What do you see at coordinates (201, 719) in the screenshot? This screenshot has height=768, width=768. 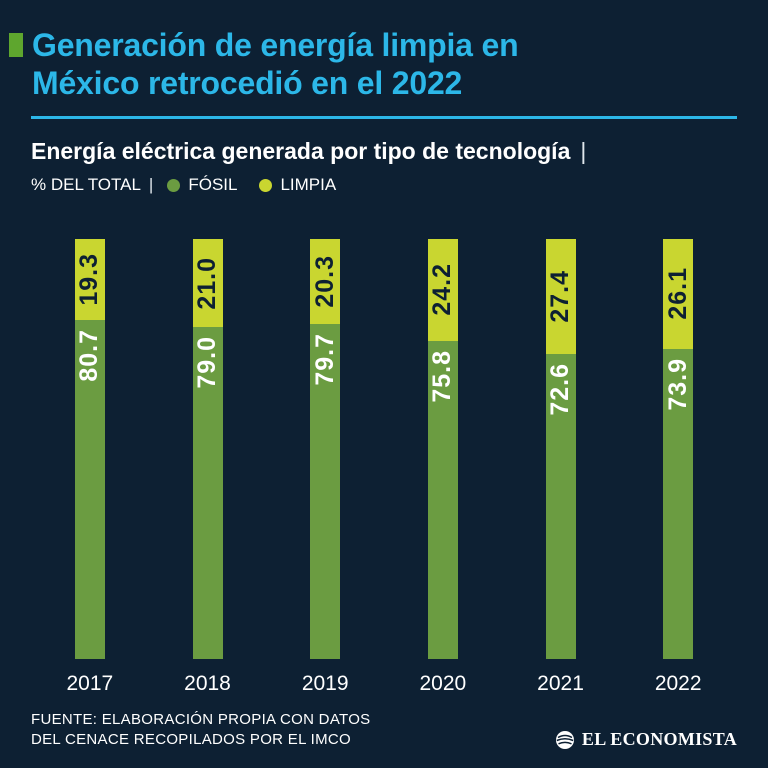 I see `source-line1: FUENTE: ELABORACIÓN PROPIA CON DATOS` at bounding box center [201, 719].